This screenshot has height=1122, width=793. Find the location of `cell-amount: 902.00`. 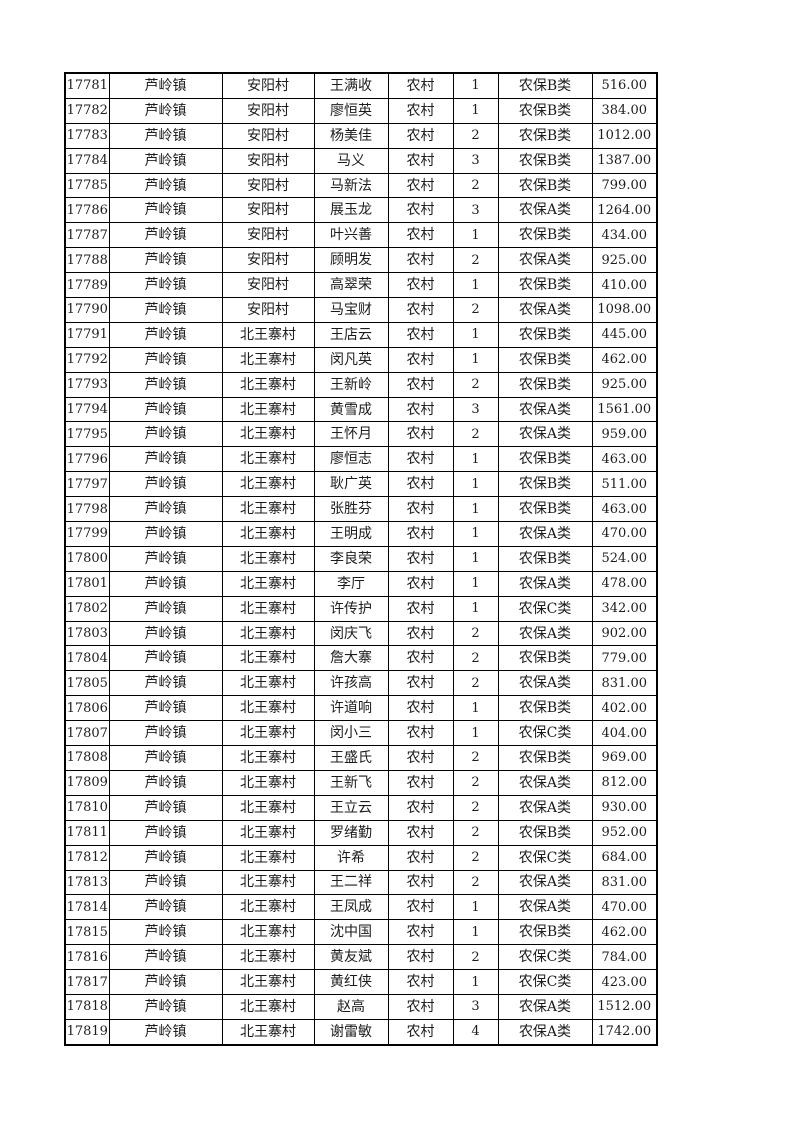

cell-amount: 902.00 is located at coordinates (624, 633).